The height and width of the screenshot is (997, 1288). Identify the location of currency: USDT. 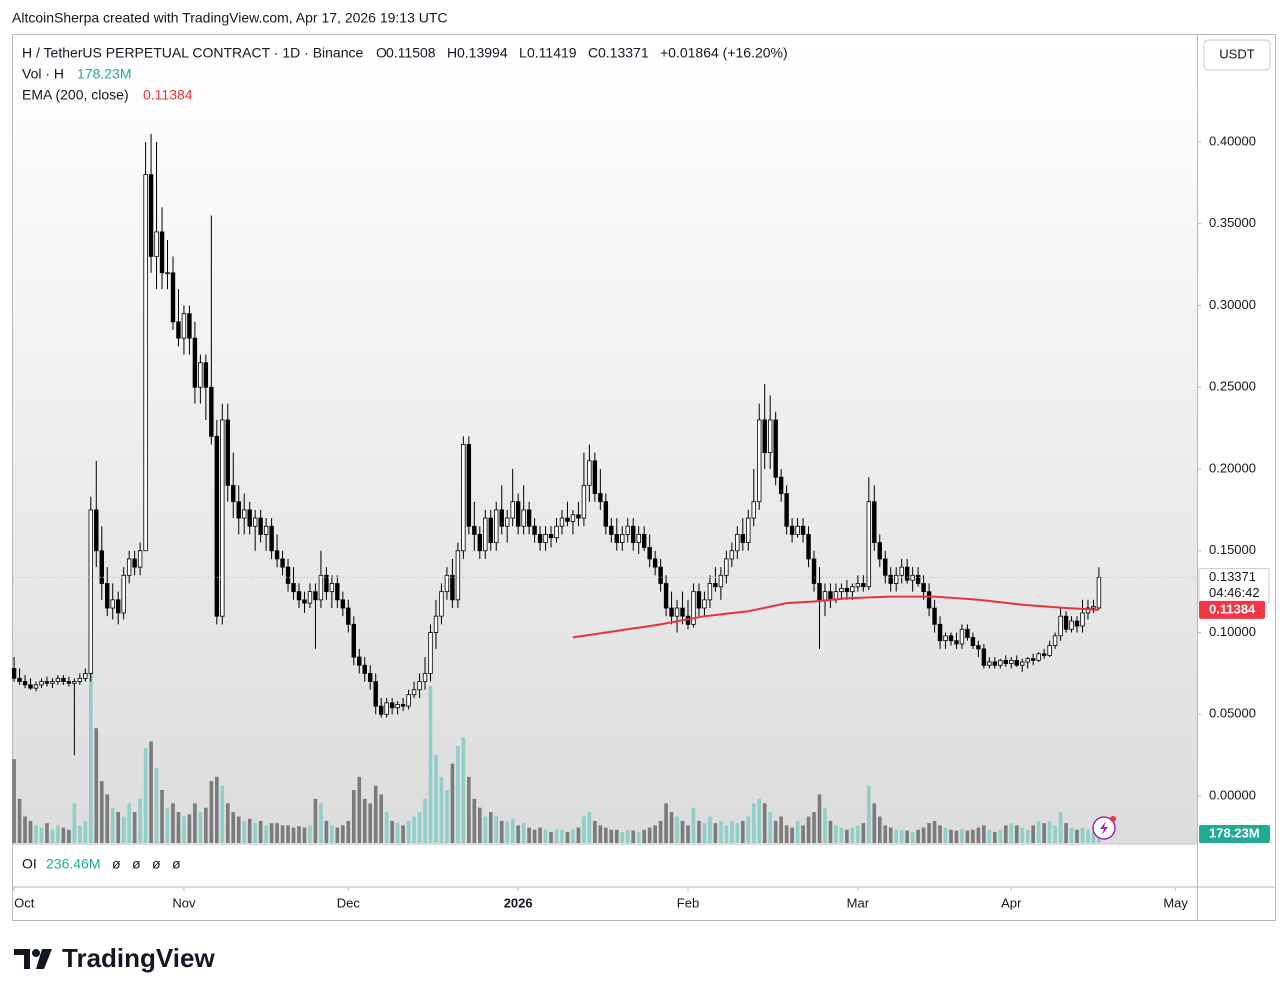
(1236, 53).